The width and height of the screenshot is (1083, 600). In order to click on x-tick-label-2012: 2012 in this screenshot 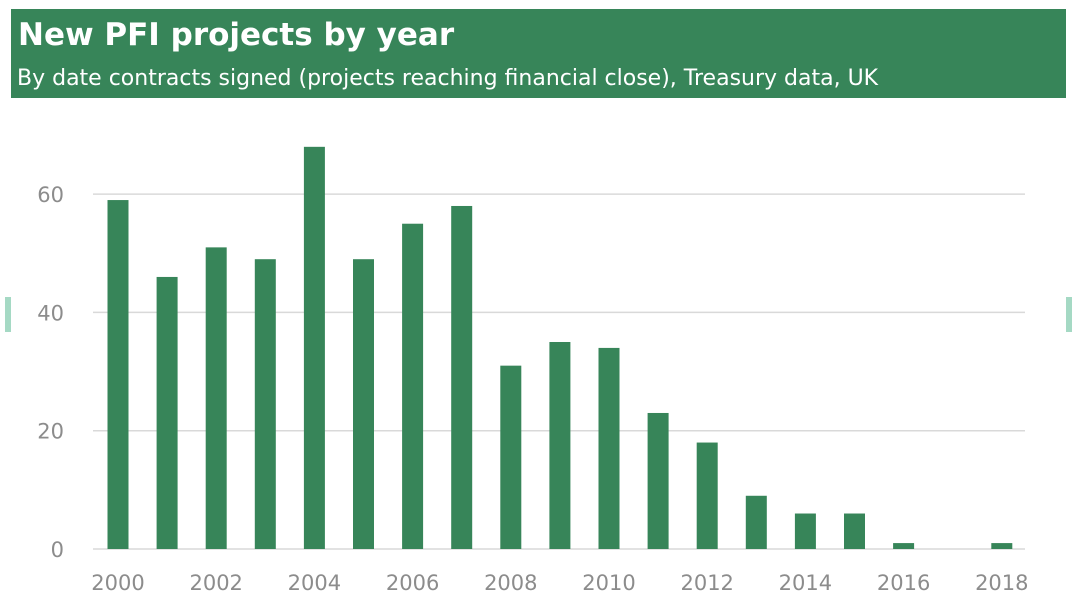, I will do `click(706, 583)`.